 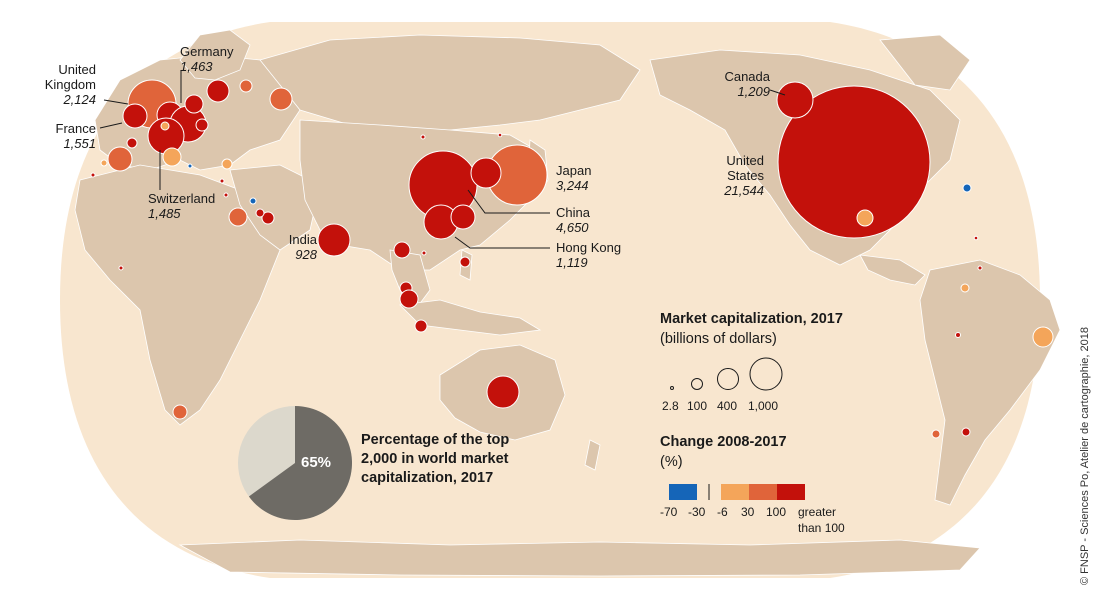 I want to click on label-japan: Japan 3,244, so click(x=573, y=178).